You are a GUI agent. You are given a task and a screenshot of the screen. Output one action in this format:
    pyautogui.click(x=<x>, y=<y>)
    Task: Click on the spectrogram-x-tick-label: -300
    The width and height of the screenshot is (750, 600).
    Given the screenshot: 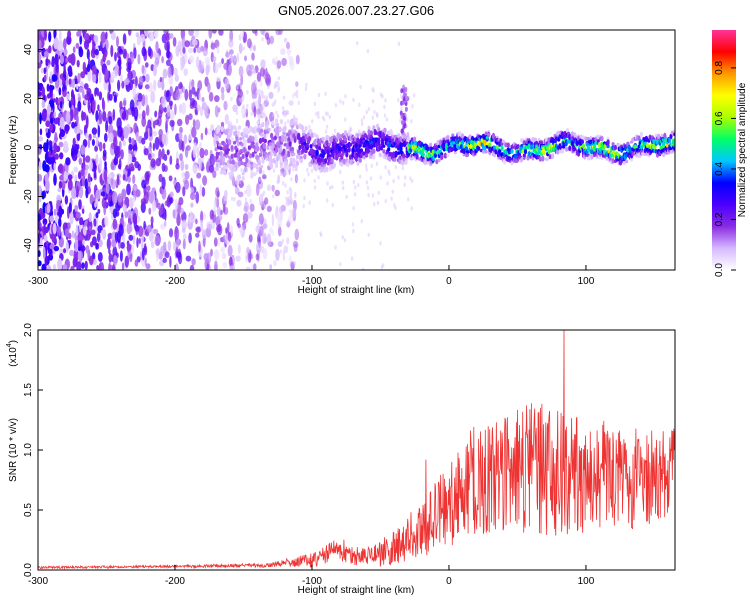 What is the action you would take?
    pyautogui.click(x=38, y=281)
    